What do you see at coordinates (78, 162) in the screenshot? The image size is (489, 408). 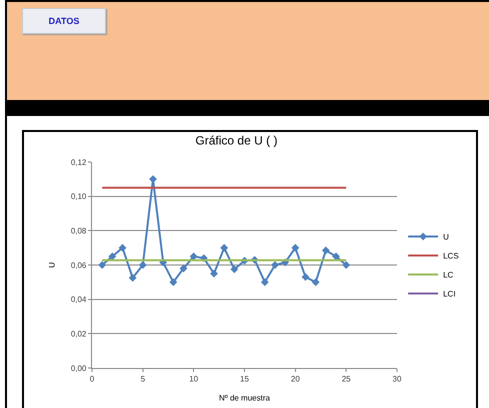 I see `y-tick-label: 0,12` at bounding box center [78, 162].